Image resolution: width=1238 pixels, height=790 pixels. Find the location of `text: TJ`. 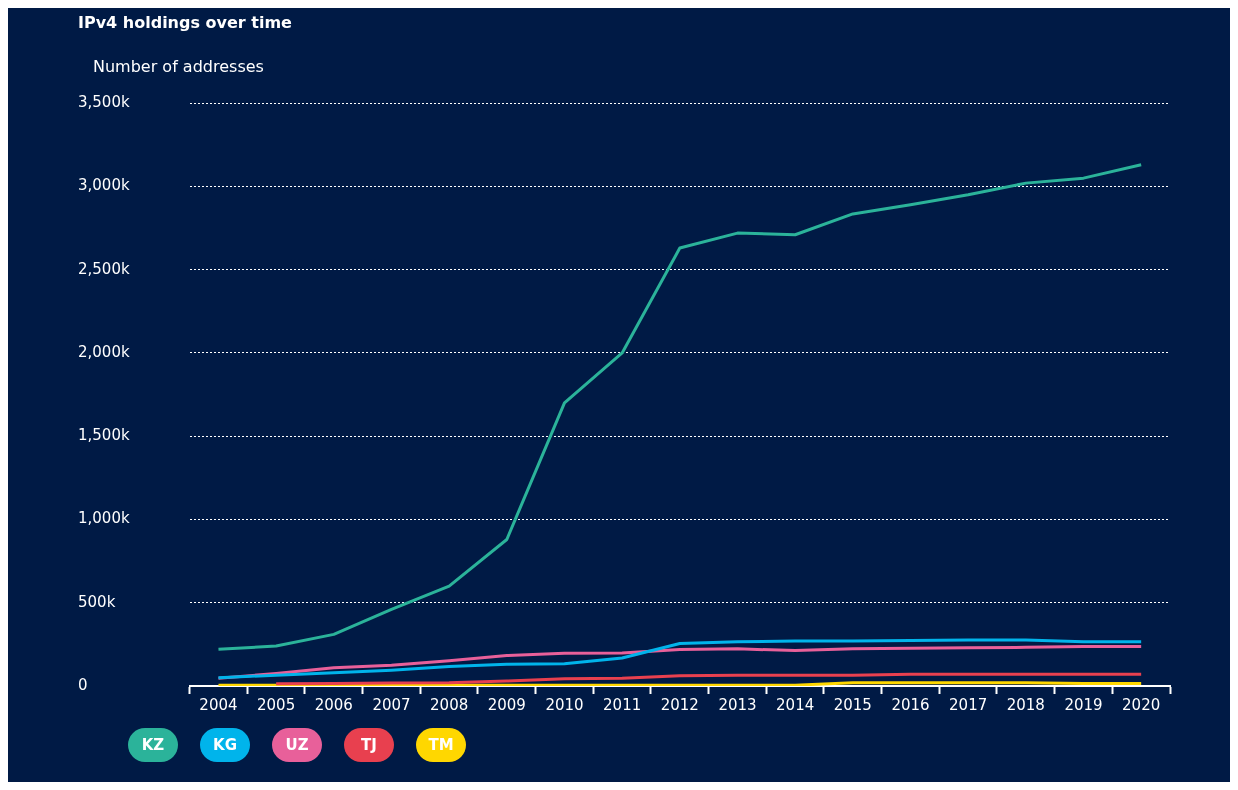

text: TJ is located at coordinates (369, 745).